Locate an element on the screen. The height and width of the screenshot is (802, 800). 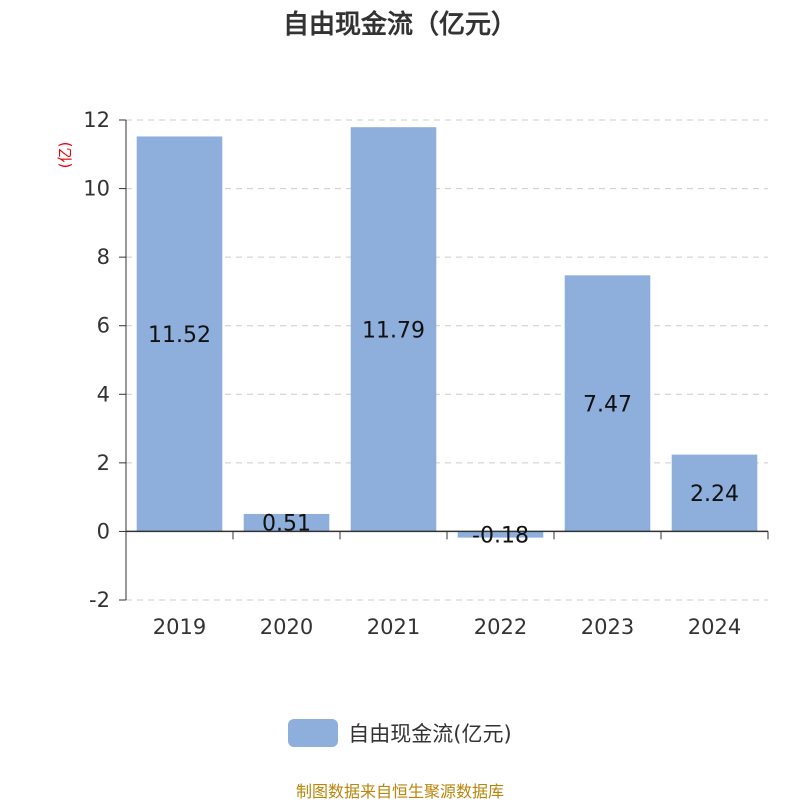
y-tick-label: 4 is located at coordinates (103, 394).